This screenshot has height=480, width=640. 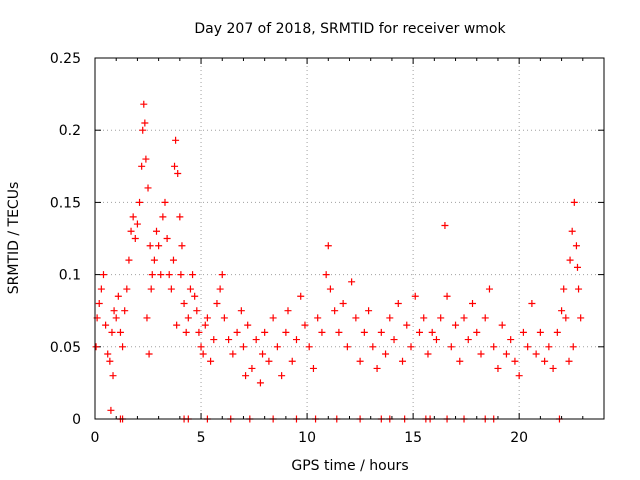 I want to click on x-tick-label: 0, so click(x=95, y=438).